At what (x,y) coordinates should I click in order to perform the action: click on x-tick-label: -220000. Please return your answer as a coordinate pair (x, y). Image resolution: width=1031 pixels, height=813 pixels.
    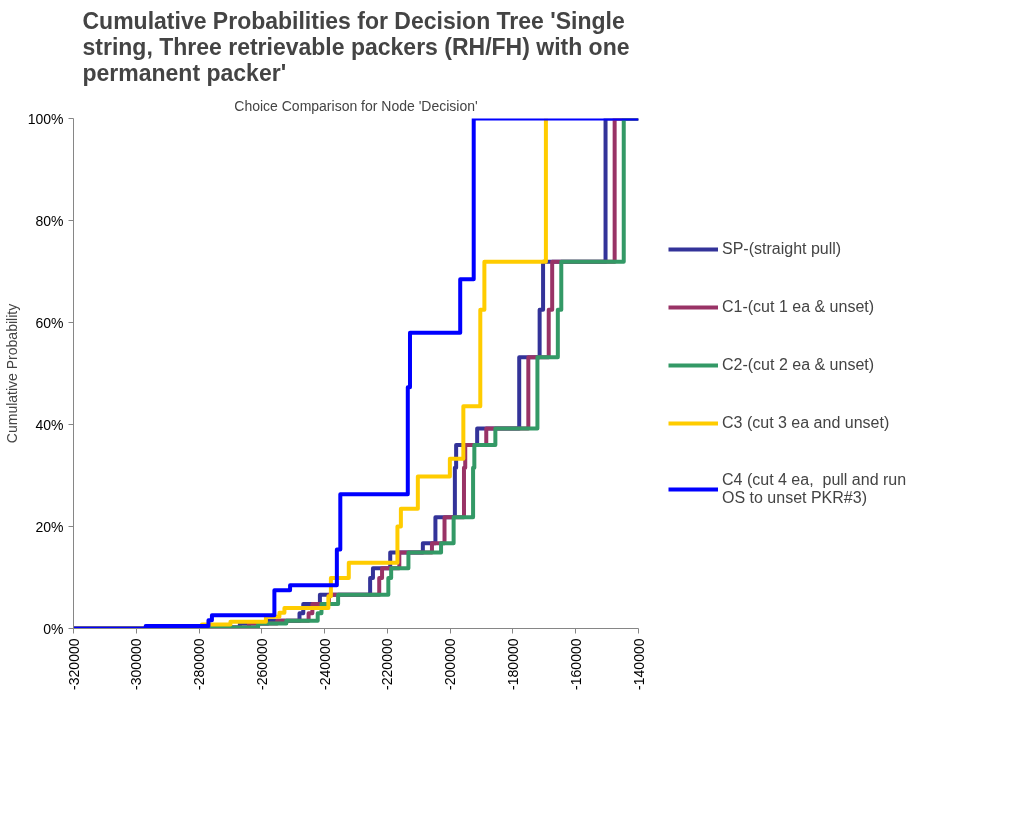
    Looking at the image, I should click on (387, 664).